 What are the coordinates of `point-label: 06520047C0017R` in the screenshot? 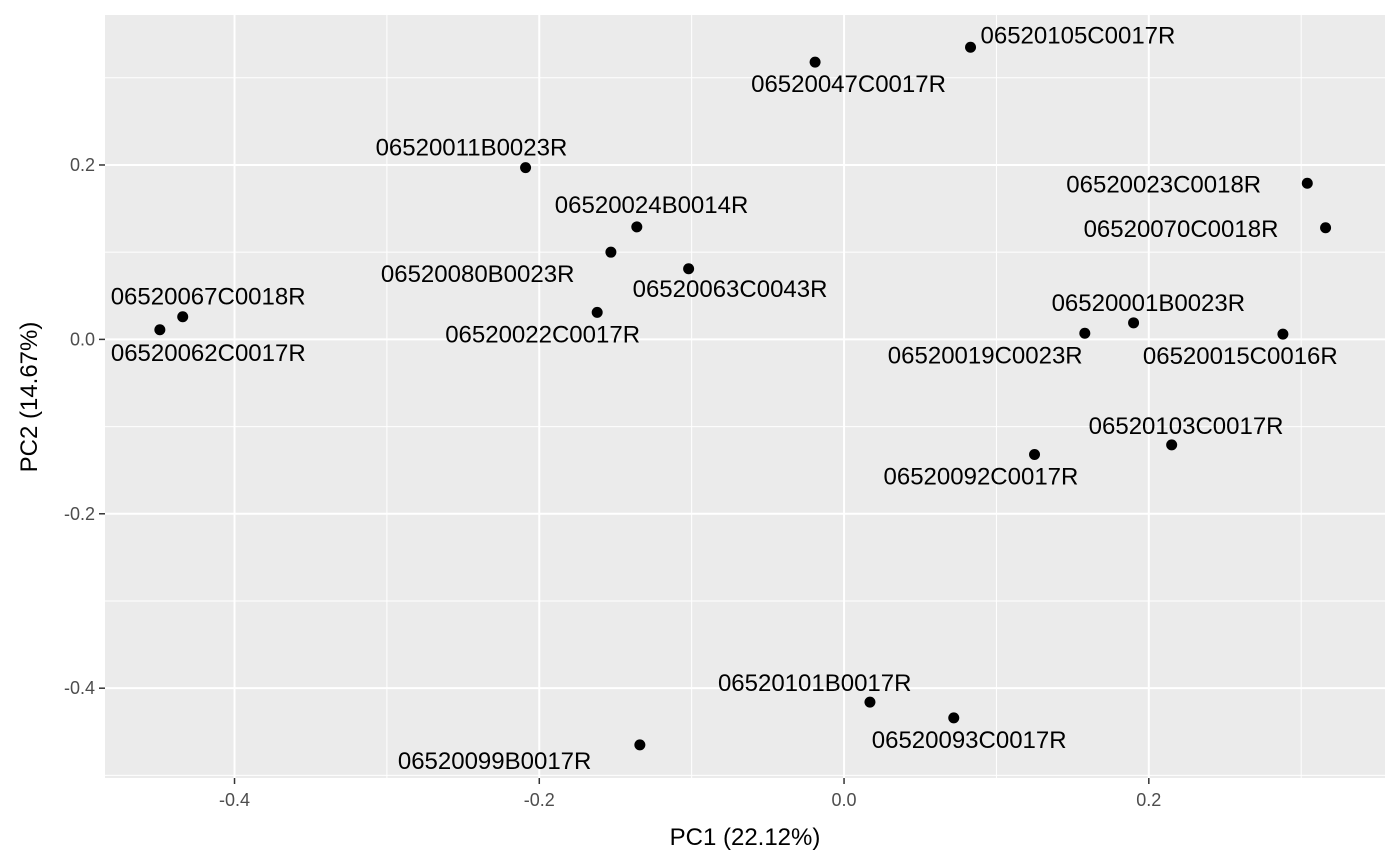 It's located at (848, 84).